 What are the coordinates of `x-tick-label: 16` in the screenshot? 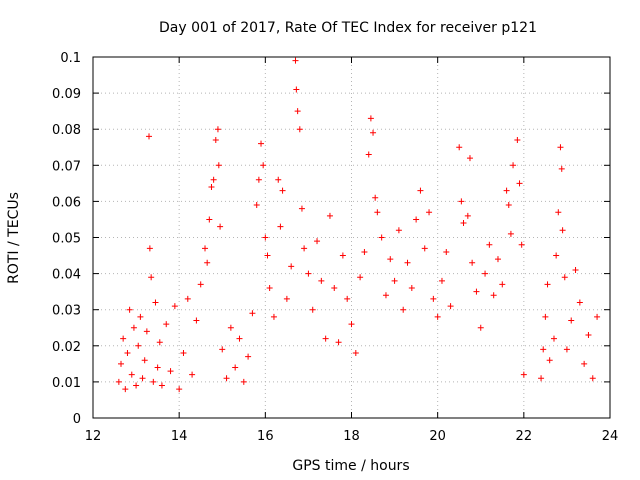 It's located at (265, 436).